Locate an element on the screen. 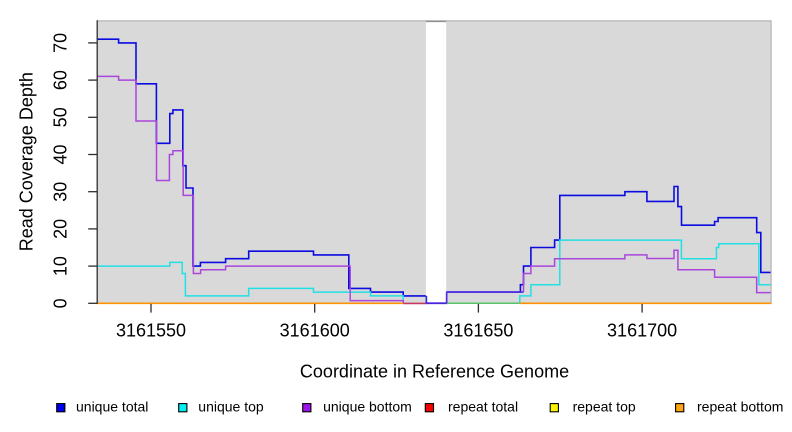  svg-text: 3161550 is located at coordinates (151, 331).